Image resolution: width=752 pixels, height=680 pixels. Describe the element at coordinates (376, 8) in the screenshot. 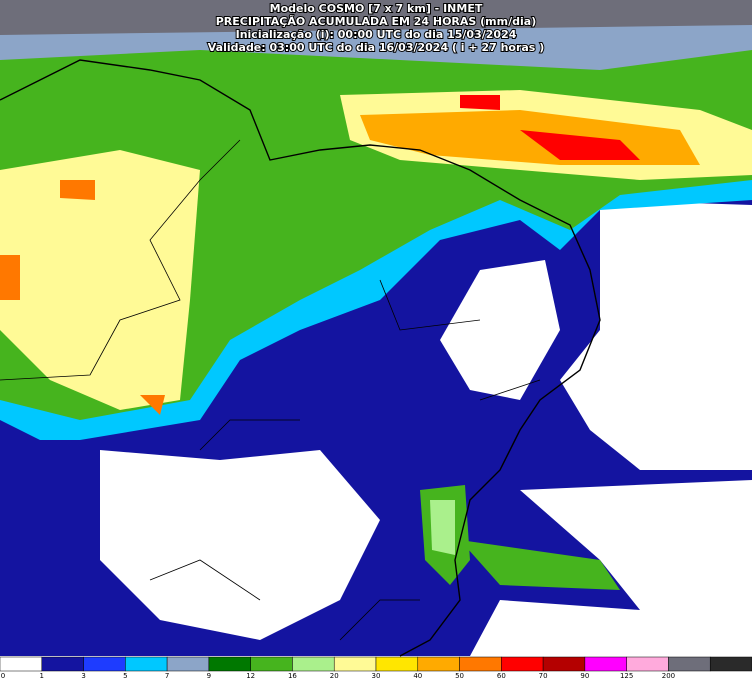

I see `title-line: Modelo COSMO [7 x 7 km] - INMET` at that location.